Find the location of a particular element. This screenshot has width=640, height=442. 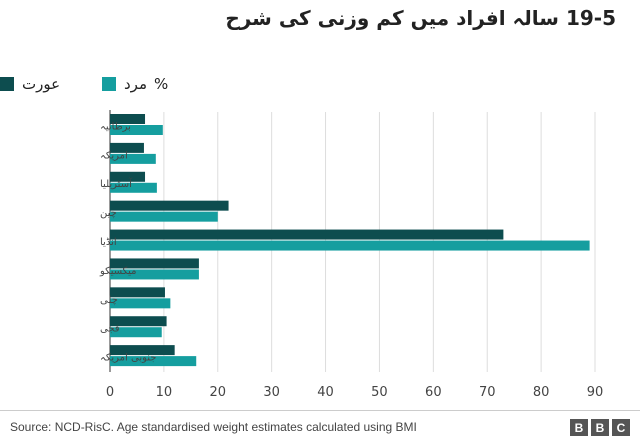

x-tick-label: 30 is located at coordinates (271, 392).